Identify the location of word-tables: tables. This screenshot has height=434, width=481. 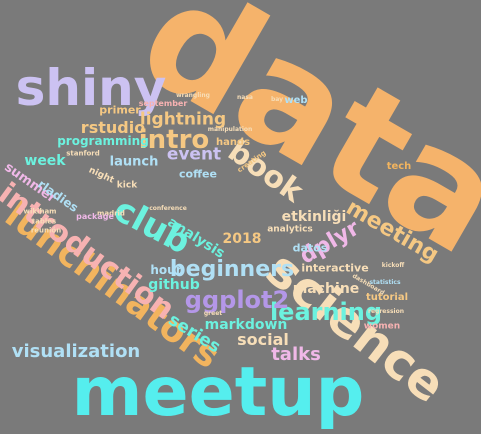
(44, 221).